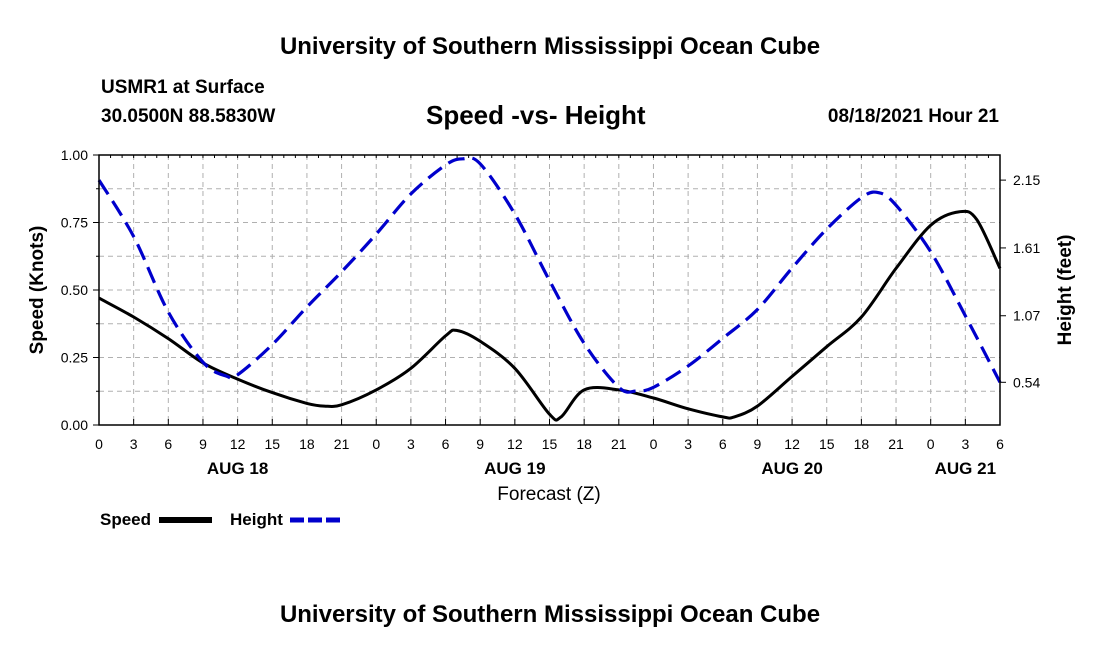  I want to click on y-tick-label: 0.25, so click(74, 358).